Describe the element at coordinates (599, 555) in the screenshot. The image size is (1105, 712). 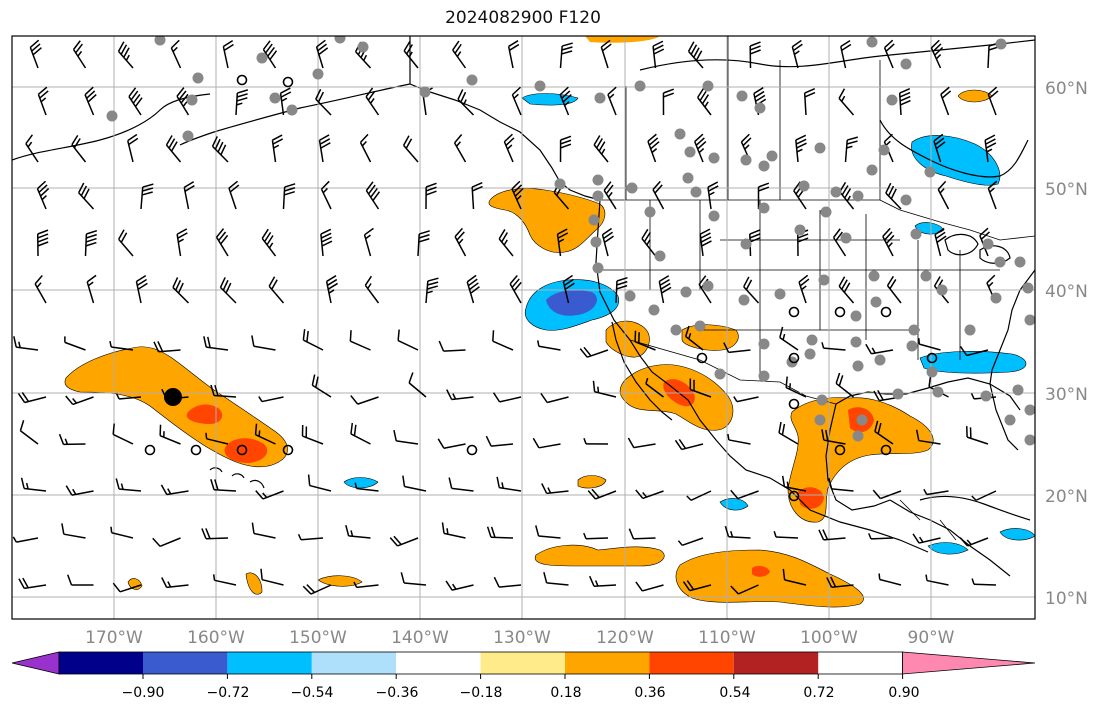
I see `fill-tropical-band` at that location.